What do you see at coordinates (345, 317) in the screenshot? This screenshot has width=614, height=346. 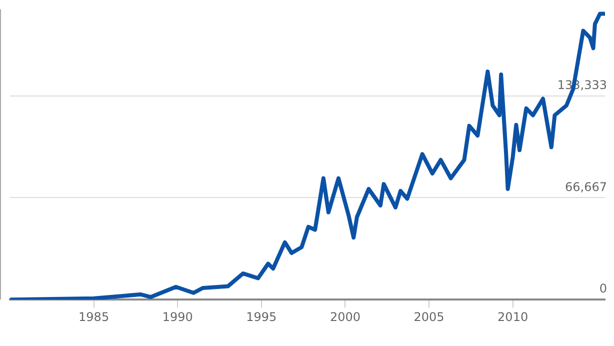 I see `x-tick-label: 2000` at bounding box center [345, 317].